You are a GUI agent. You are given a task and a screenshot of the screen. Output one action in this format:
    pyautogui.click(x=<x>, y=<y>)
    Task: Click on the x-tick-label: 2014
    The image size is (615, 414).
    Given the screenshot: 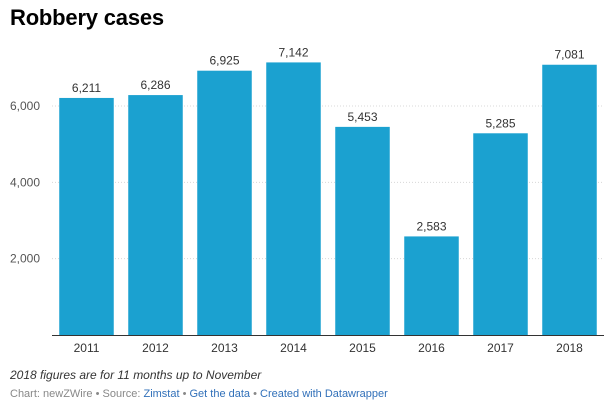 What is the action you would take?
    pyautogui.click(x=293, y=348)
    